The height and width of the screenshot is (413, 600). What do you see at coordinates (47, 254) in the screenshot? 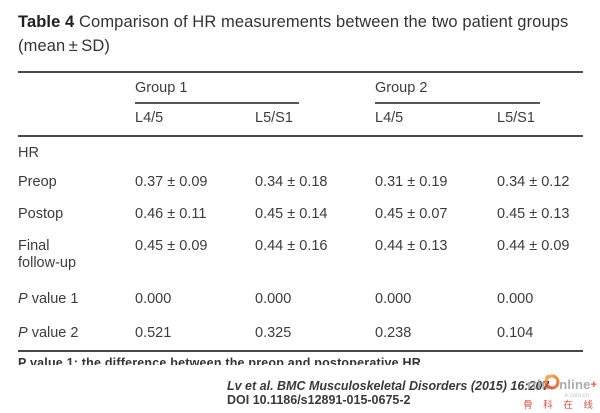
I see `row-label-text: Final follow-up` at bounding box center [47, 254].